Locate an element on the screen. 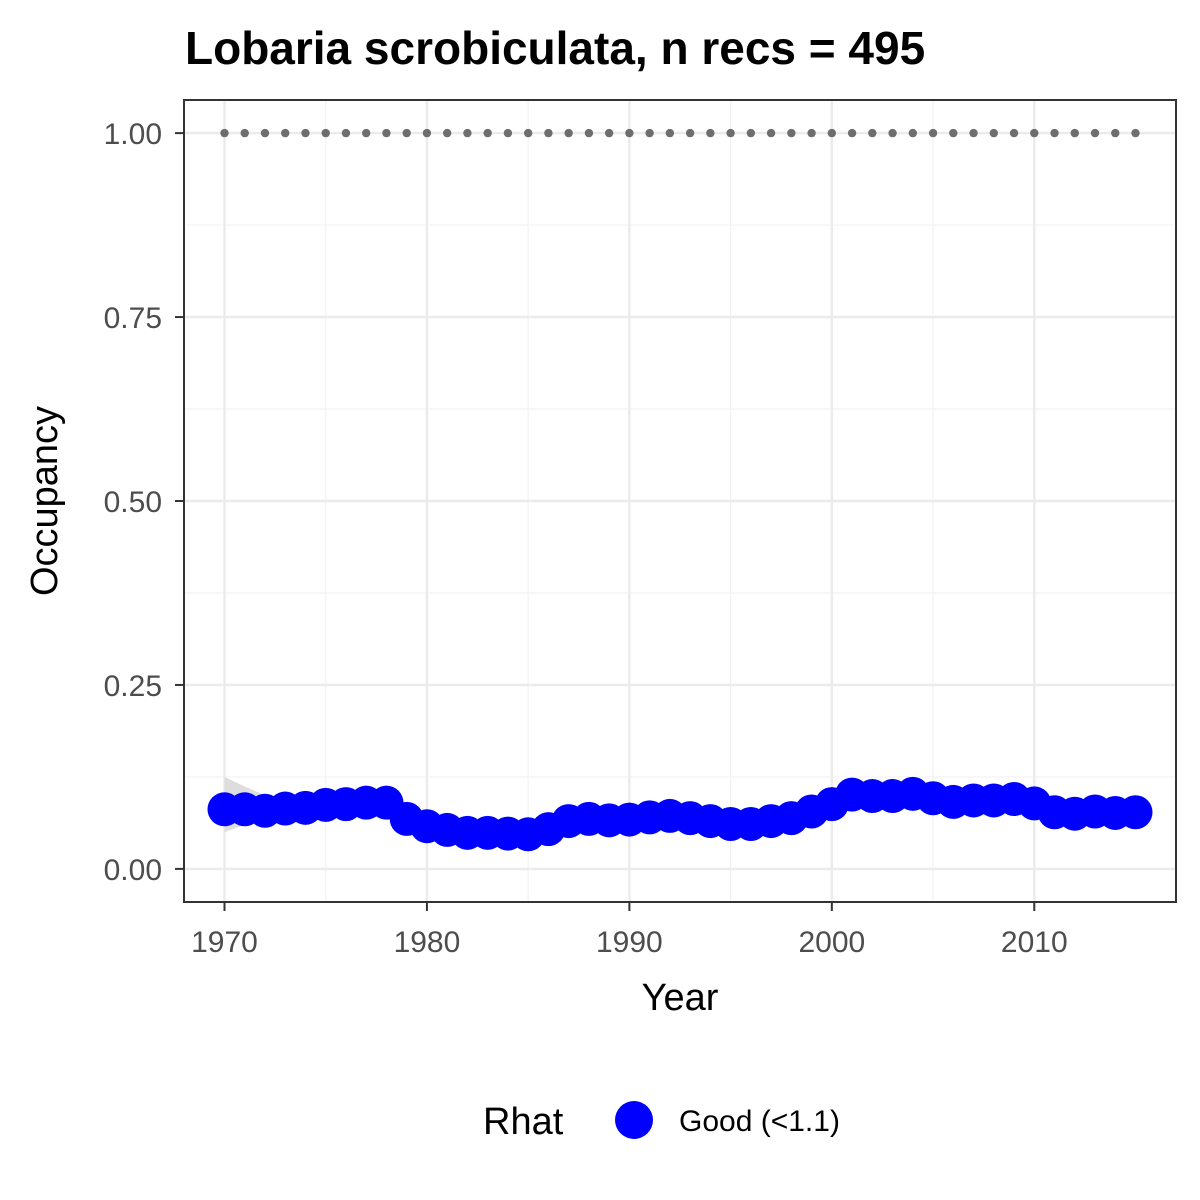 The width and height of the screenshot is (1200, 1200). x-tick-label: 2010 is located at coordinates (1034, 942).